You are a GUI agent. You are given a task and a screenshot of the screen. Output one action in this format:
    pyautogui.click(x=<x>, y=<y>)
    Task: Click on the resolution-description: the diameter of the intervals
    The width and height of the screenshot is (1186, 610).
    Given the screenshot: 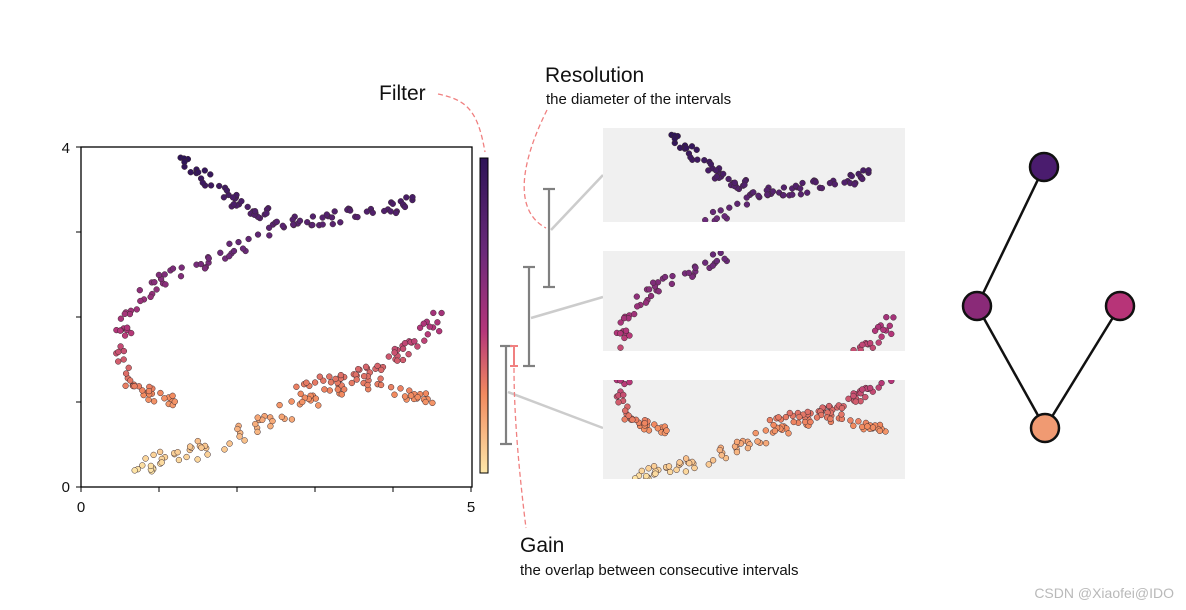 What is the action you would take?
    pyautogui.click(x=638, y=99)
    